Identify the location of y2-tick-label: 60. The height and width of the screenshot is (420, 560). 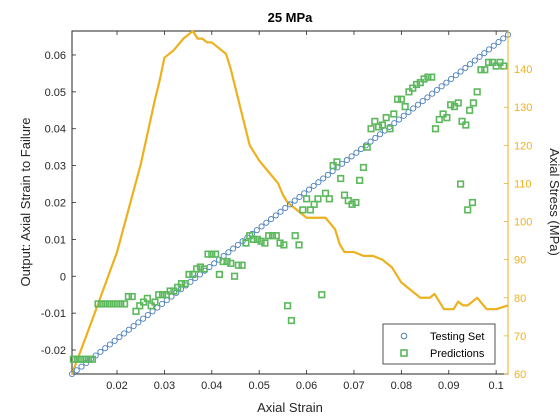
(520, 375).